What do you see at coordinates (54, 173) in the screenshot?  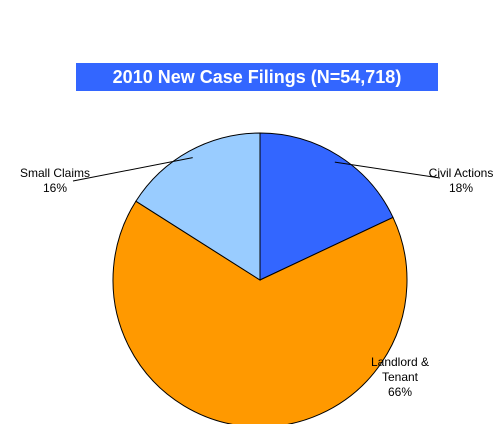 I see `category-label: Small Claims` at bounding box center [54, 173].